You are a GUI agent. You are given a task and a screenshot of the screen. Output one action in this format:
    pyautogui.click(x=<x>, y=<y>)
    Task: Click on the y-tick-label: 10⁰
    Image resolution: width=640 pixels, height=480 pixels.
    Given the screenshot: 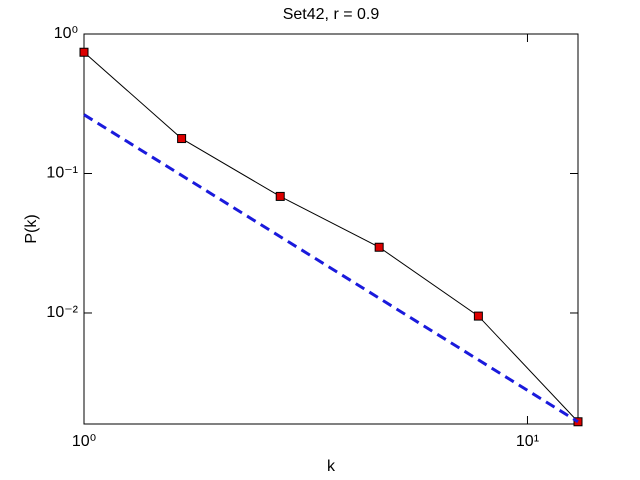 What is the action you would take?
    pyautogui.click(x=66, y=33)
    